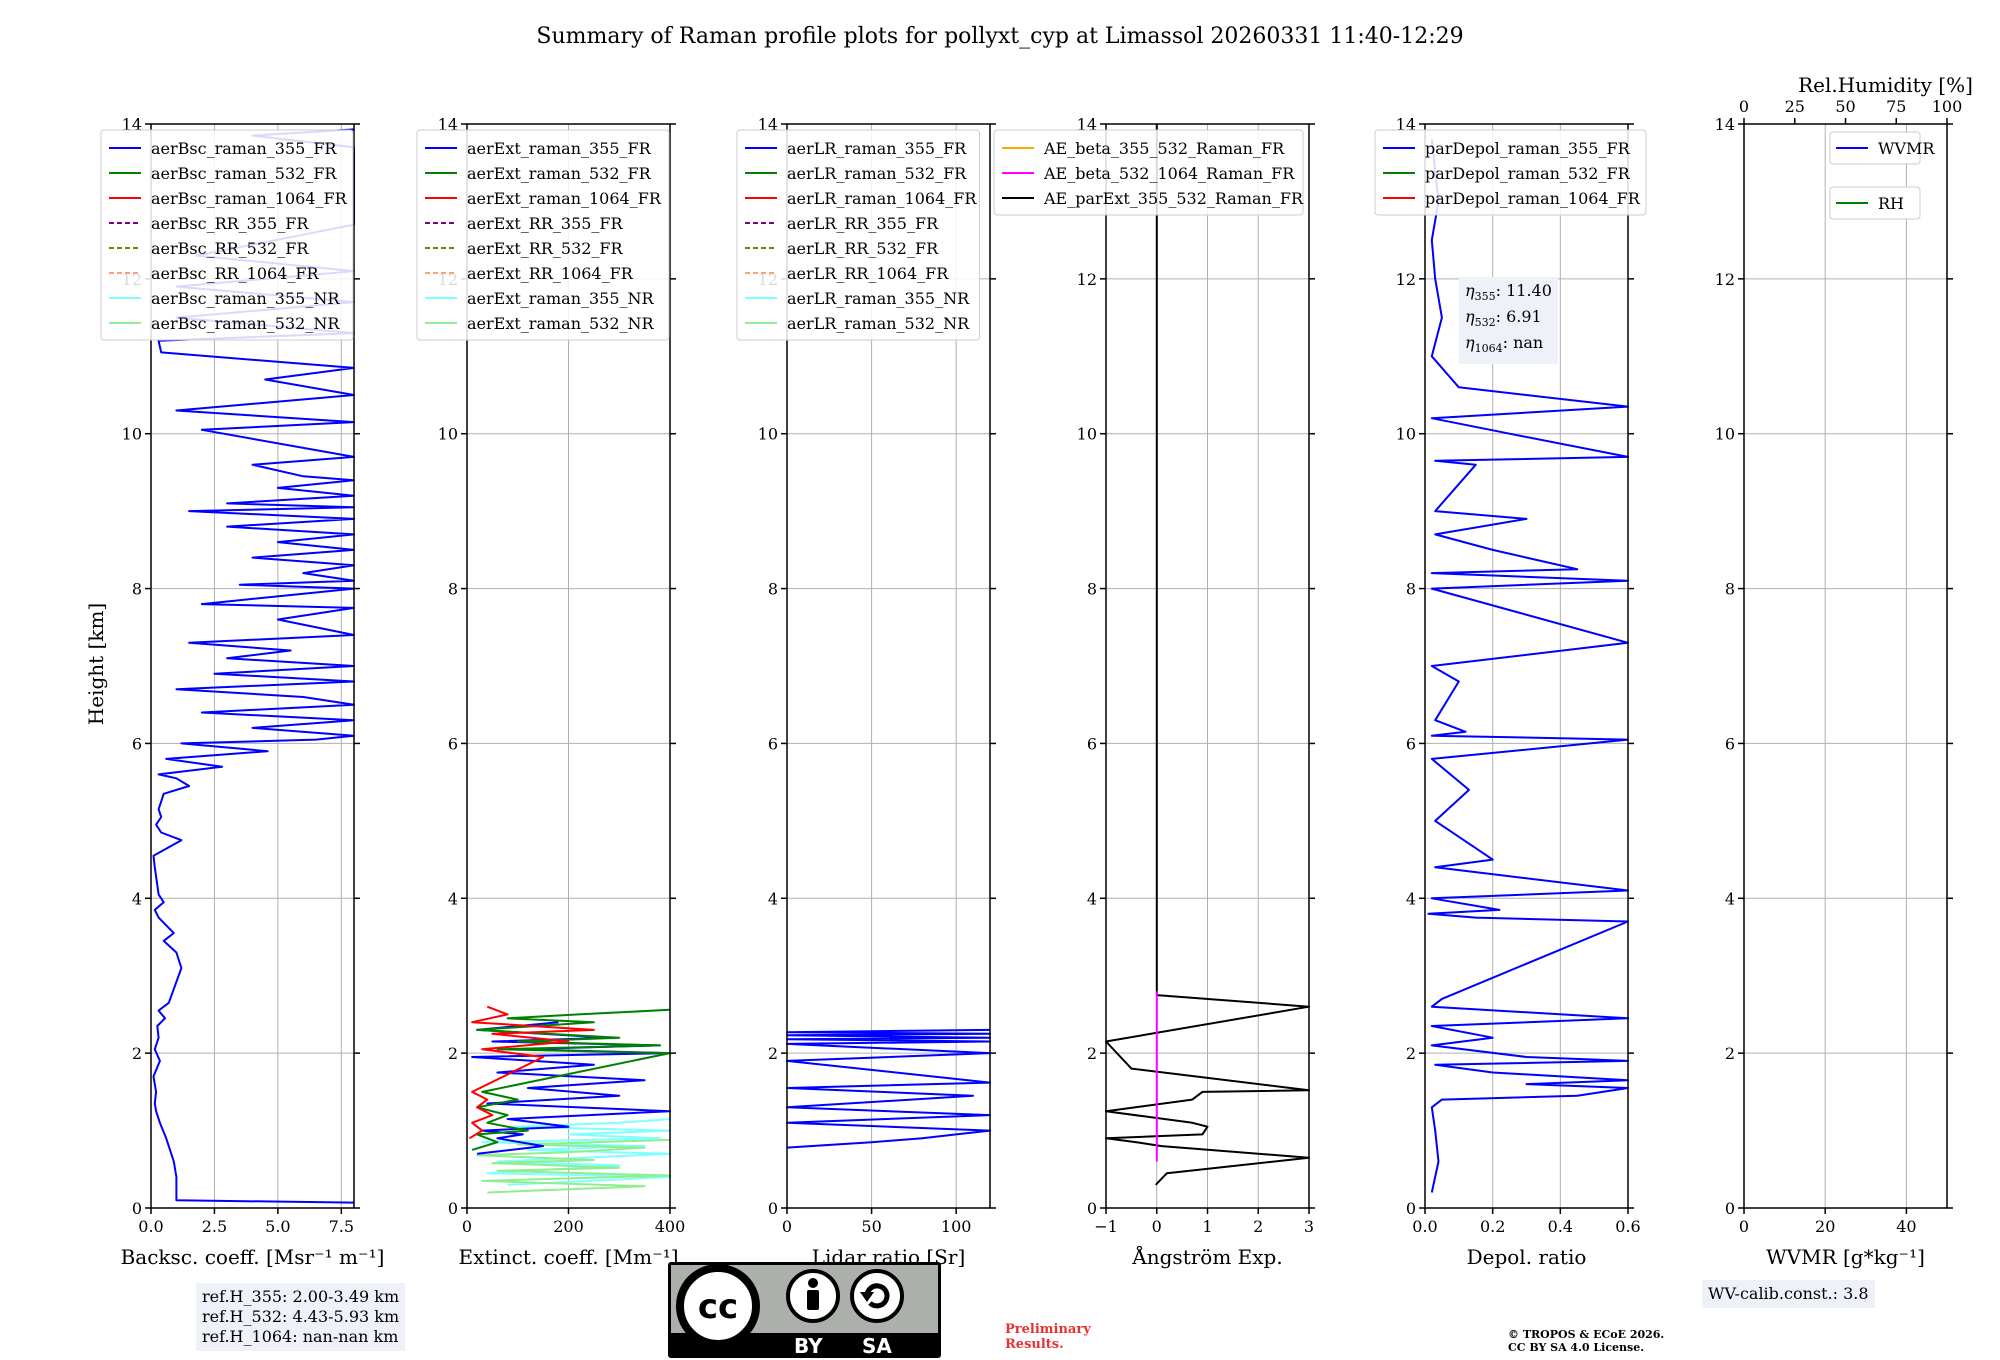  What do you see at coordinates (790, 1306) in the screenshot?
I see `cc-badge-icons: cc` at bounding box center [790, 1306].